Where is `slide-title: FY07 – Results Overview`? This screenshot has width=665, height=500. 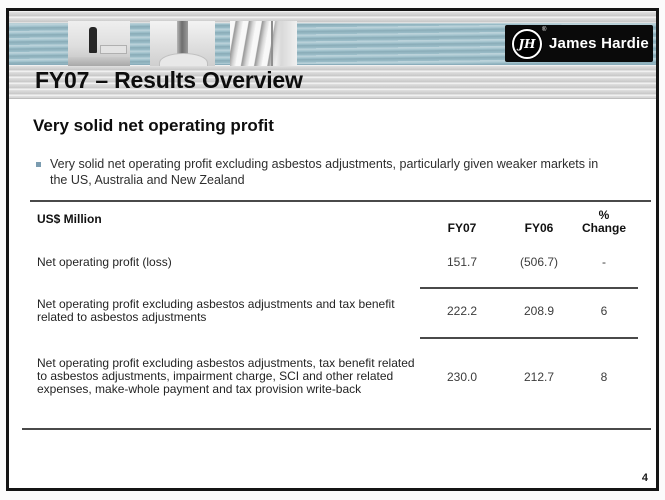
slide-title: FY07 – Results Overview is located at coordinates (169, 80).